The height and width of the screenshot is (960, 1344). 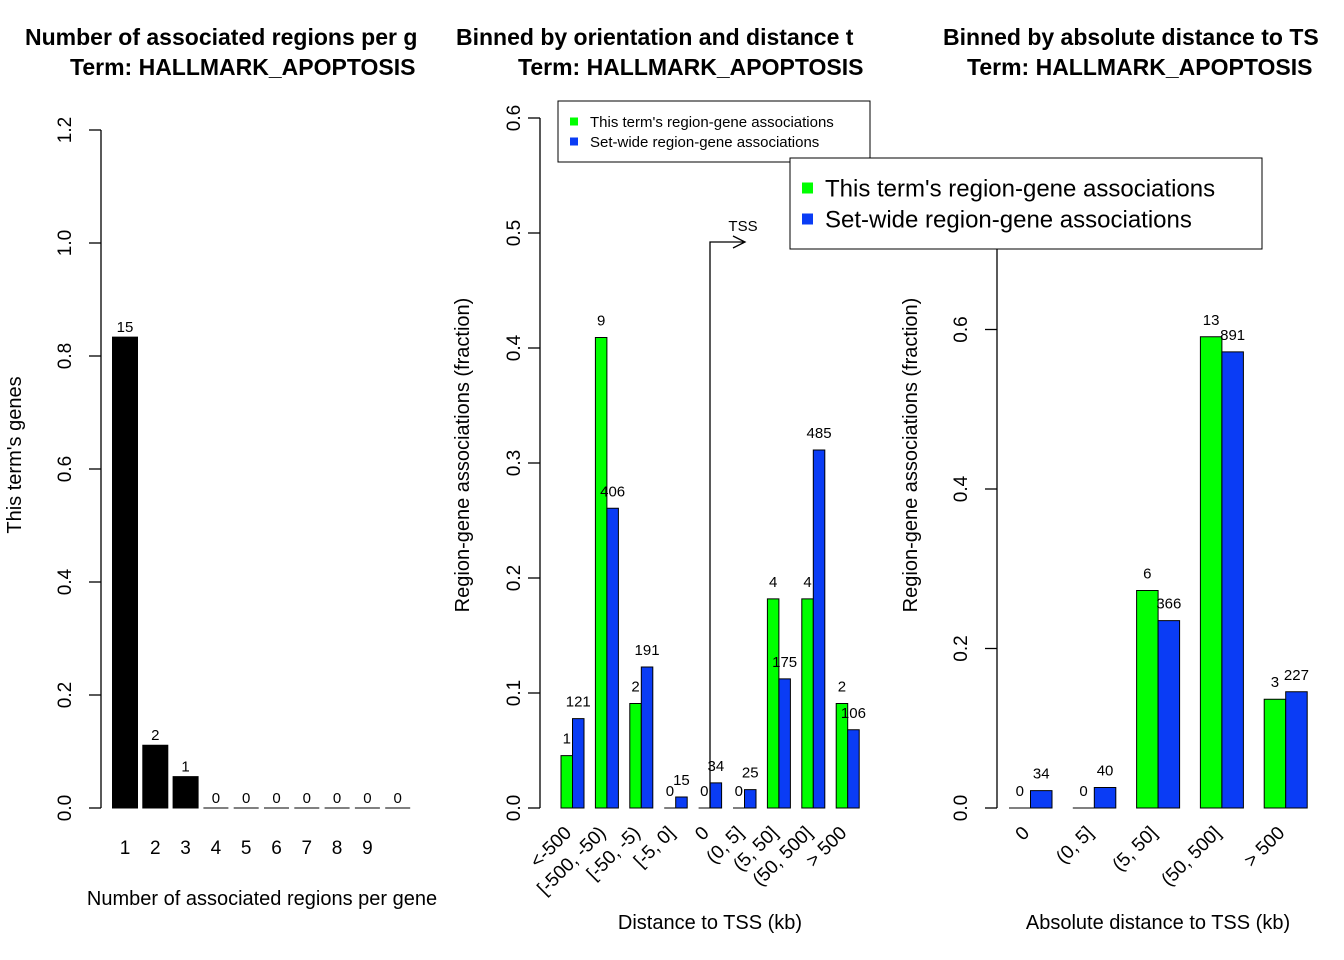 What do you see at coordinates (1211, 320) in the screenshot?
I see `count-label: 13` at bounding box center [1211, 320].